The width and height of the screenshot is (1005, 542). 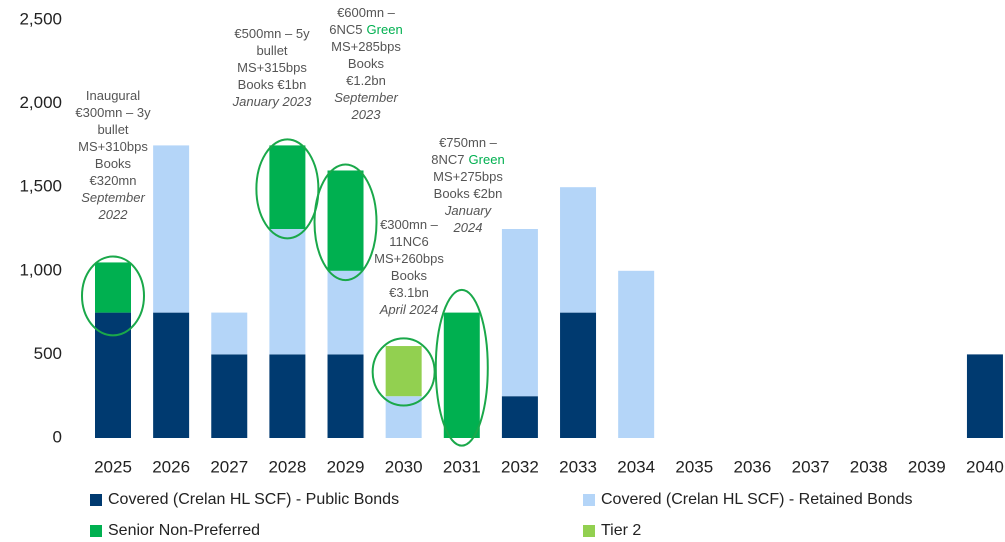 I want to click on annotation-text: 6NC5, so click(x=345, y=29).